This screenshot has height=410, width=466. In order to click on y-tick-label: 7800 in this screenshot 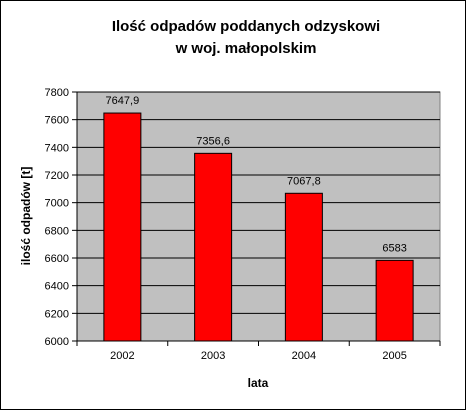, I will do `click(57, 93)`.